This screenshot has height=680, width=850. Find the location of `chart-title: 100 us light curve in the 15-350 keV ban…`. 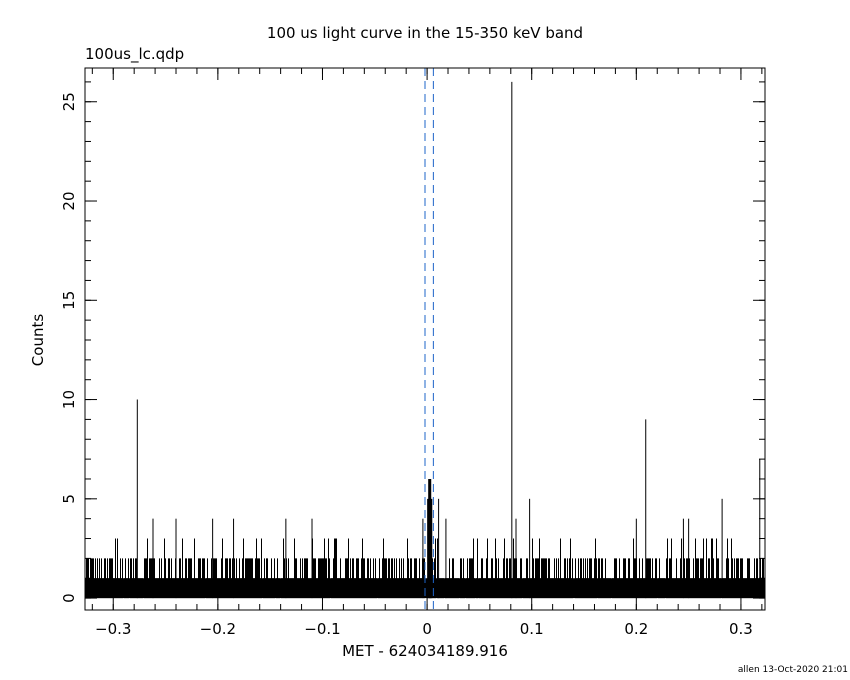

chart-title: 100 us light curve in the 15-350 keV ban… is located at coordinates (425, 33).